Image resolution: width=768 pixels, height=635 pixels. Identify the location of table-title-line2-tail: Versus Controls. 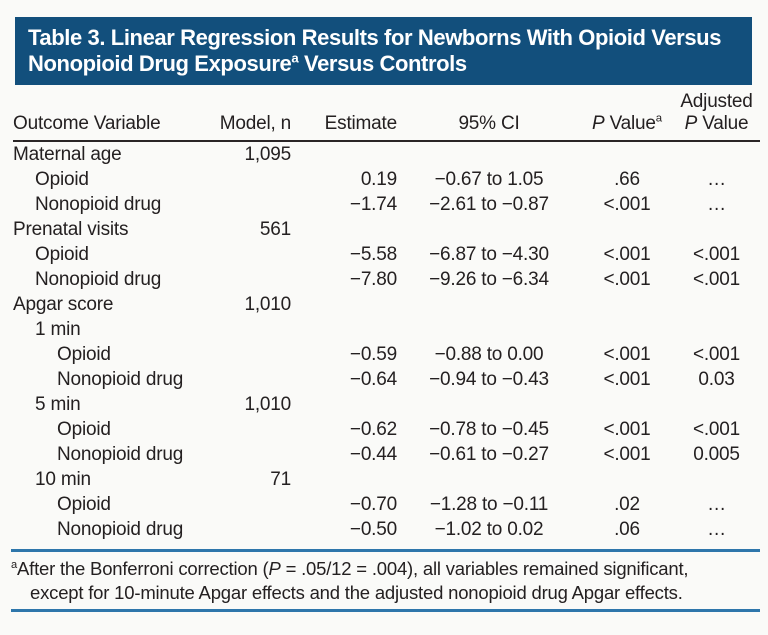
(382, 63).